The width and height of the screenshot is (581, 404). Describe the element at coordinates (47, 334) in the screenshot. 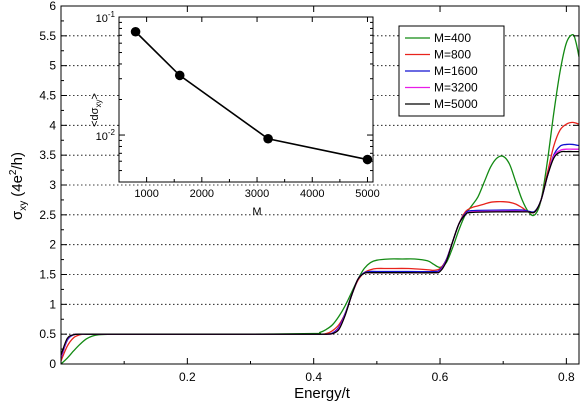

I see `y-tick-label: 0.5` at that location.